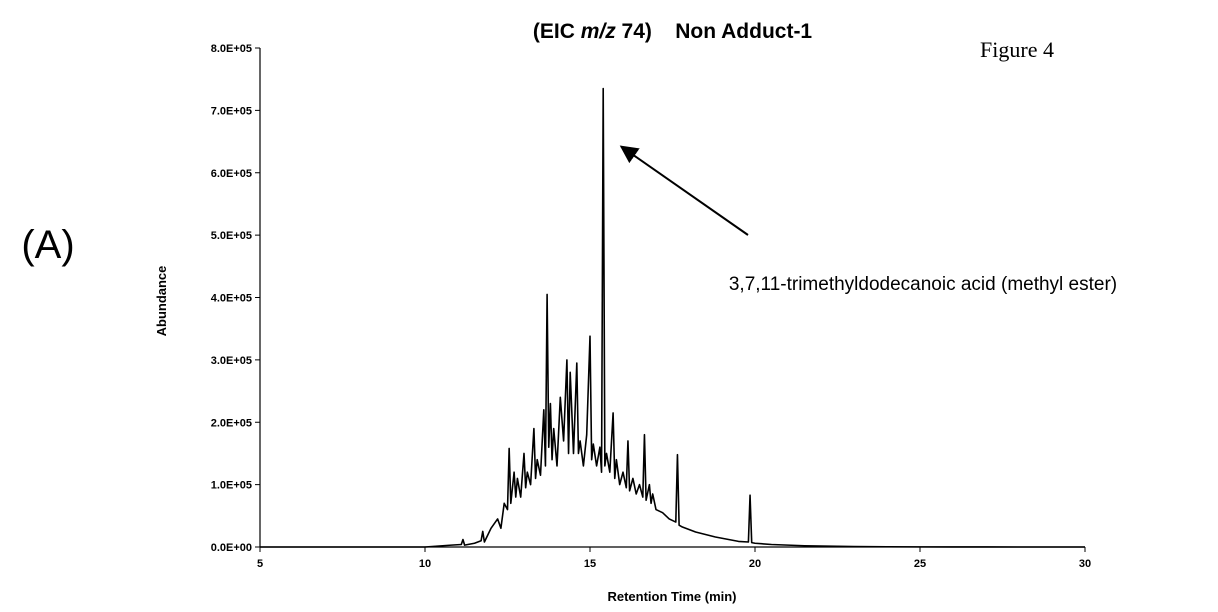  I want to click on chart-title-part-3: Non Adduct-1, so click(732, 31).